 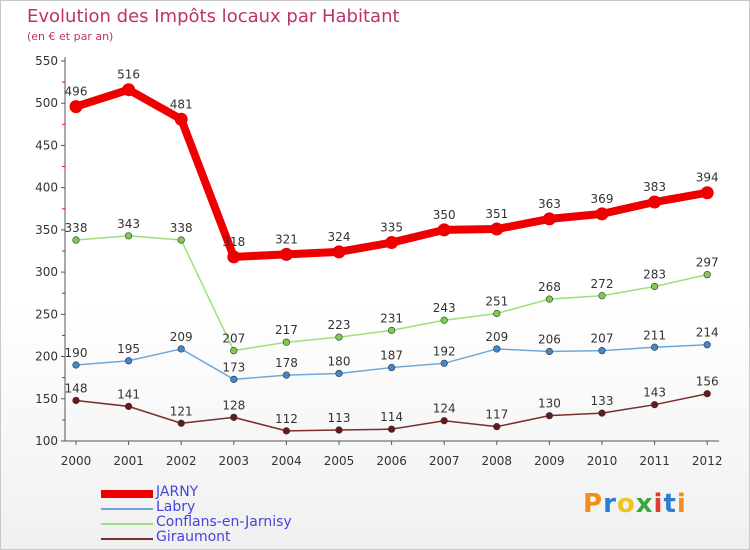 I want to click on chart-subtitle: (en € et par an), so click(x=70, y=36).